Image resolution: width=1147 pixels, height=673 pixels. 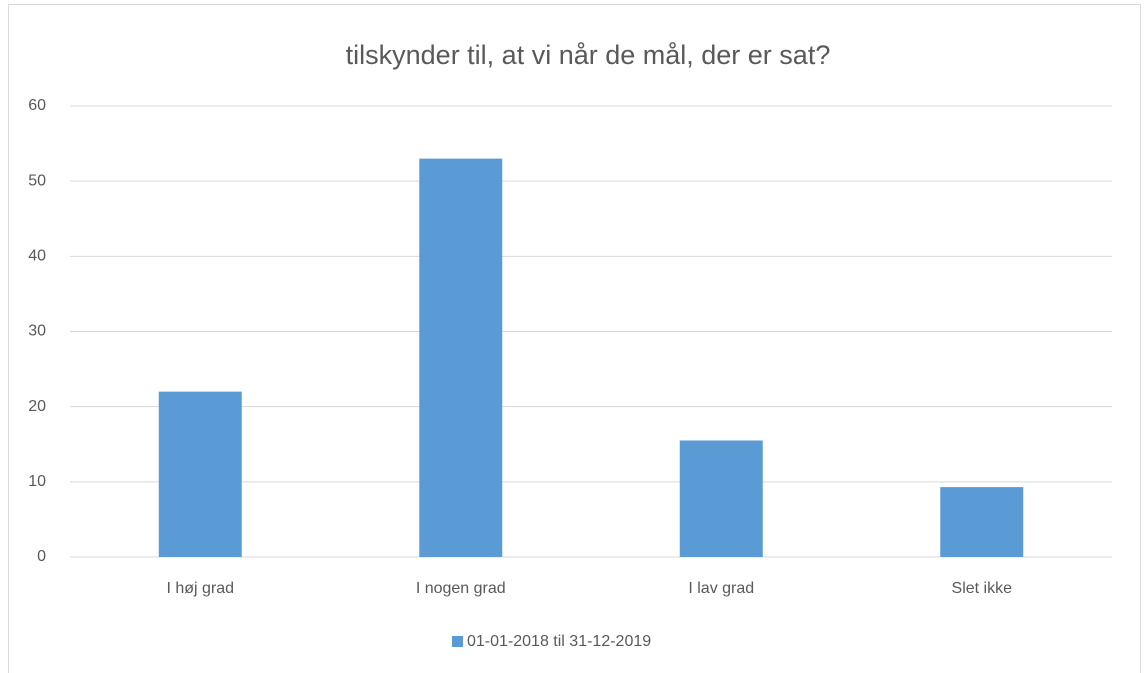 What do you see at coordinates (721, 588) in the screenshot?
I see `x-tick-label: I lav grad` at bounding box center [721, 588].